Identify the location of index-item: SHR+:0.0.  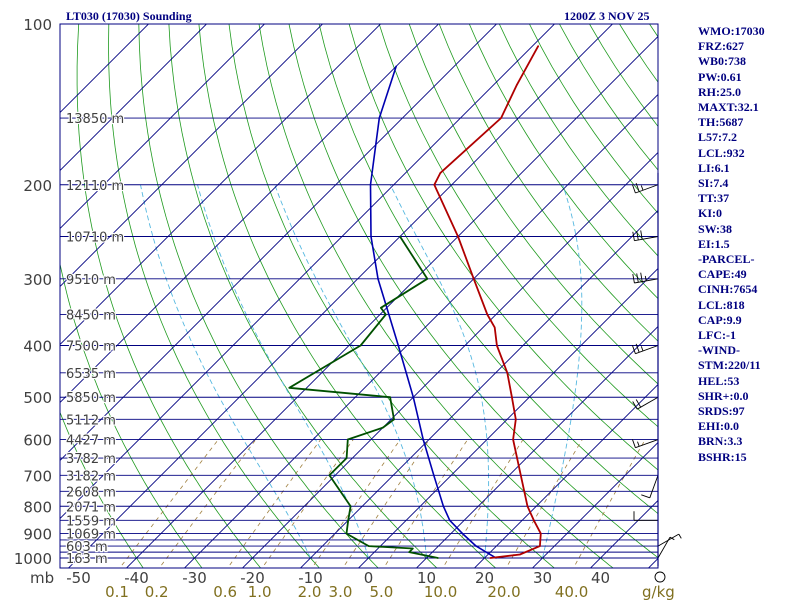
(723, 395).